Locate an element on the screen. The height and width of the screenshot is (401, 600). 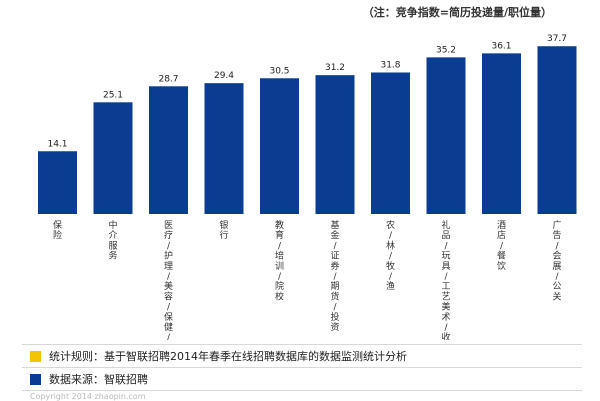
legend-row-source: 数据来源：智联招聘 is located at coordinates (302, 379).